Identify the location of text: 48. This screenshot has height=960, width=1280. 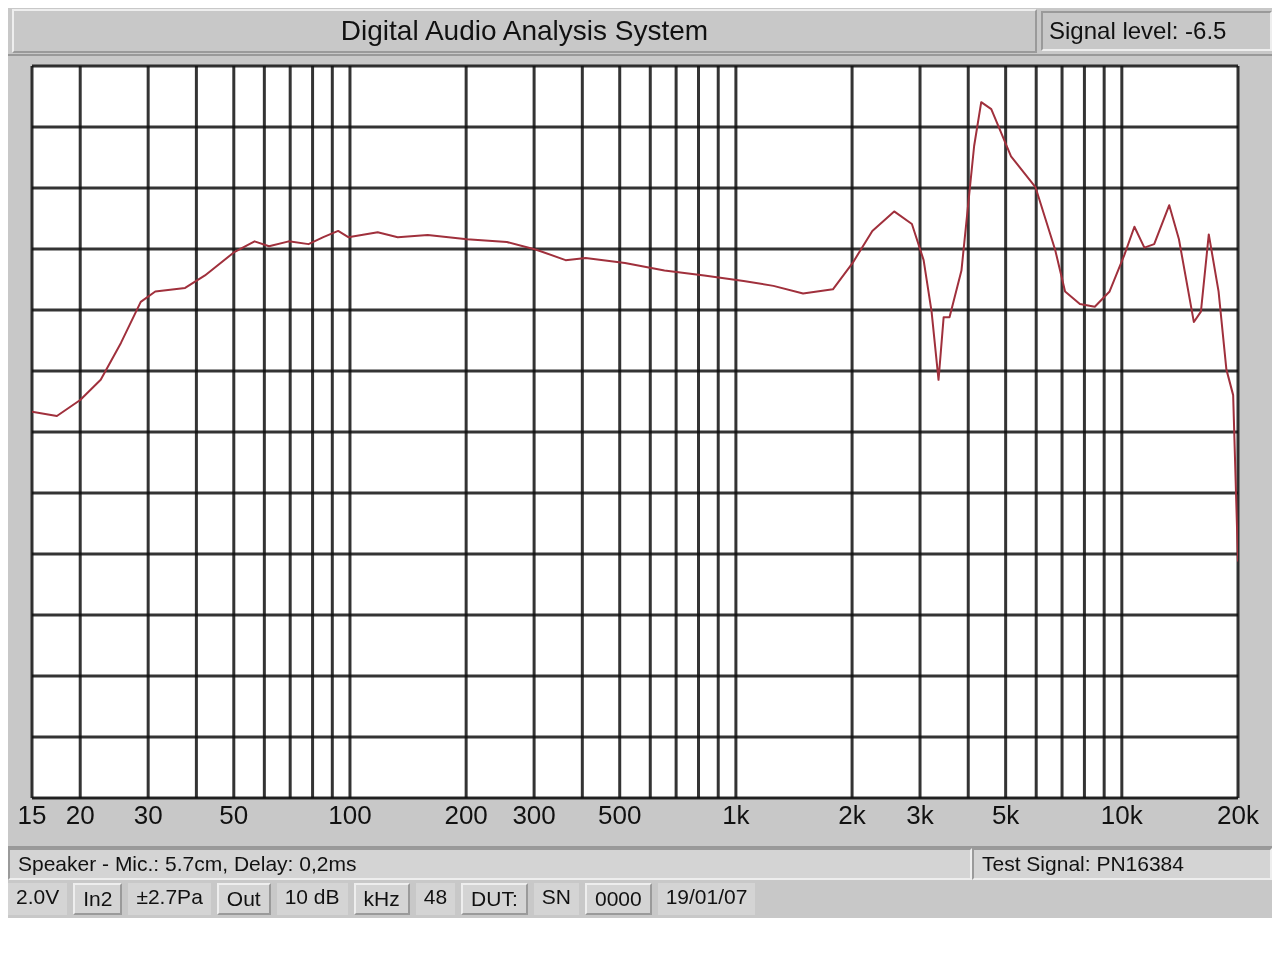
(435, 899).